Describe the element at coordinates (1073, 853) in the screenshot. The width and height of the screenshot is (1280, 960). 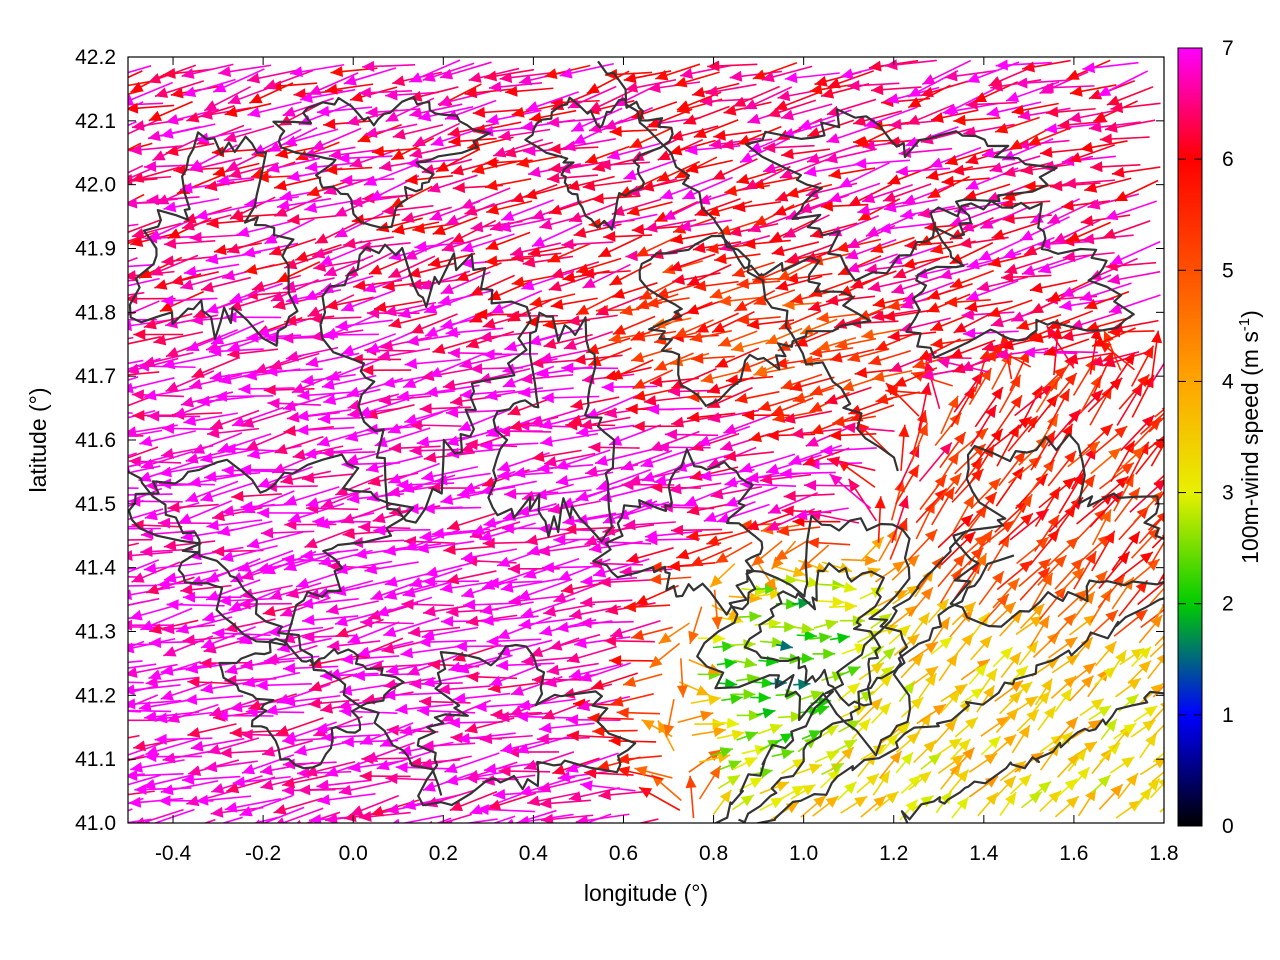
I see `x-tick-label: 1.6` at that location.